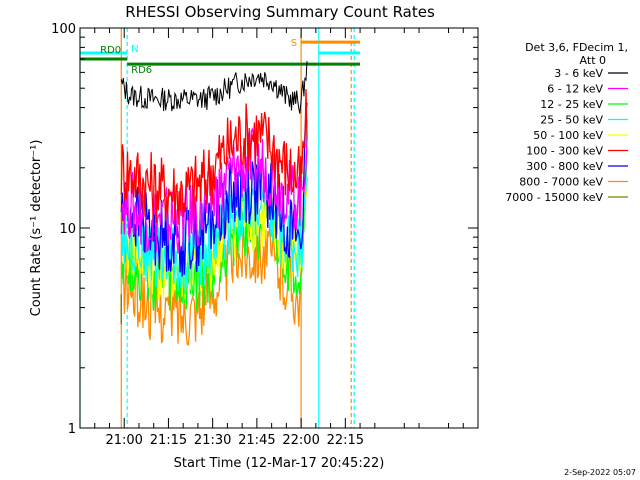 The image size is (640, 480). Describe the element at coordinates (561, 182) in the screenshot. I see `legend-entry-label: 800 - 7000 keV` at that location.